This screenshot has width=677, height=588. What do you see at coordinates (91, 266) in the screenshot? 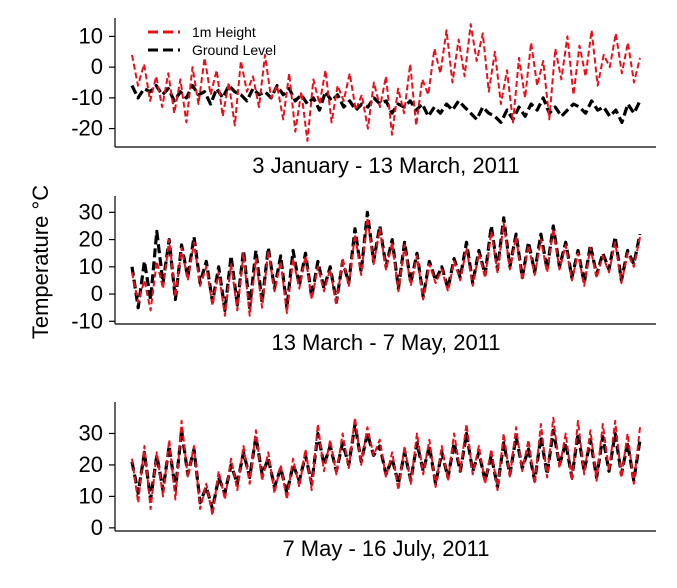
I see `panel-1-ytick-label: 10` at bounding box center [91, 266].